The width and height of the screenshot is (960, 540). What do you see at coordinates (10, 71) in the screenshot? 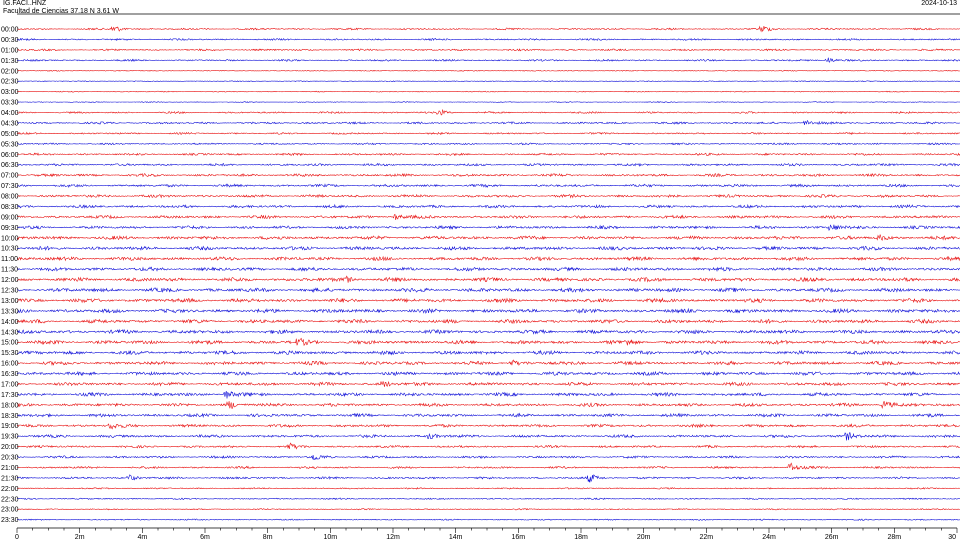
I see `row-time-label: 02:00` at bounding box center [10, 71].